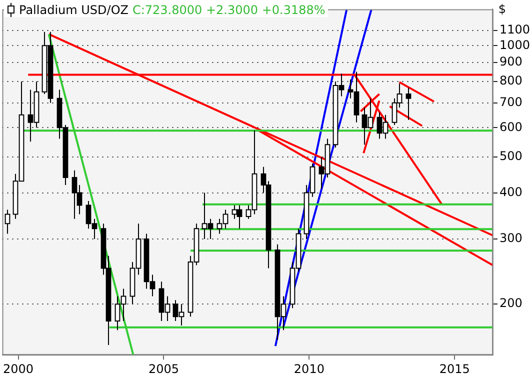 The image size is (532, 380). I want to click on x-tick-label: 2000, so click(18, 369).